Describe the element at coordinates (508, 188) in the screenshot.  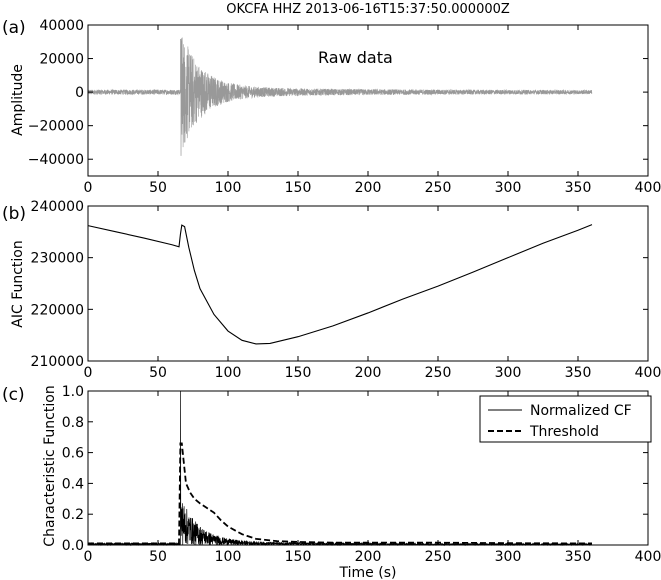
I see `panel-a-xtick-label: 300` at that location.